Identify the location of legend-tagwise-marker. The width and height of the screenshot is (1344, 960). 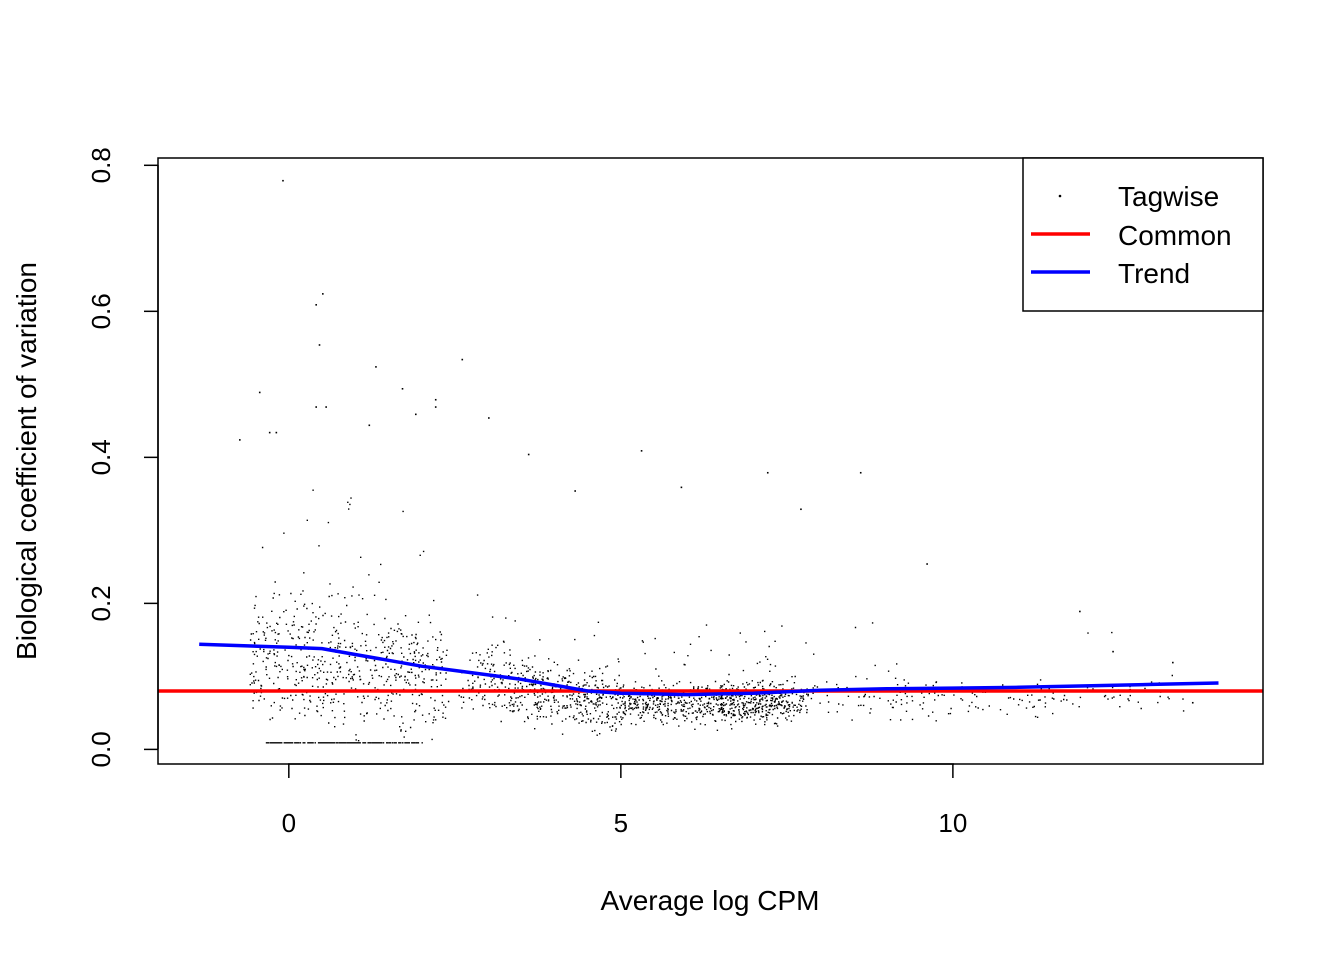
(1060, 196).